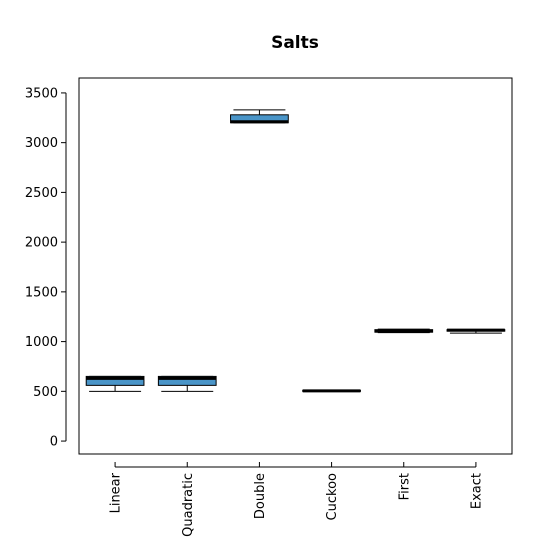  Describe the element at coordinates (332, 496) in the screenshot. I see `x-tick-label: Cuckoo` at that location.